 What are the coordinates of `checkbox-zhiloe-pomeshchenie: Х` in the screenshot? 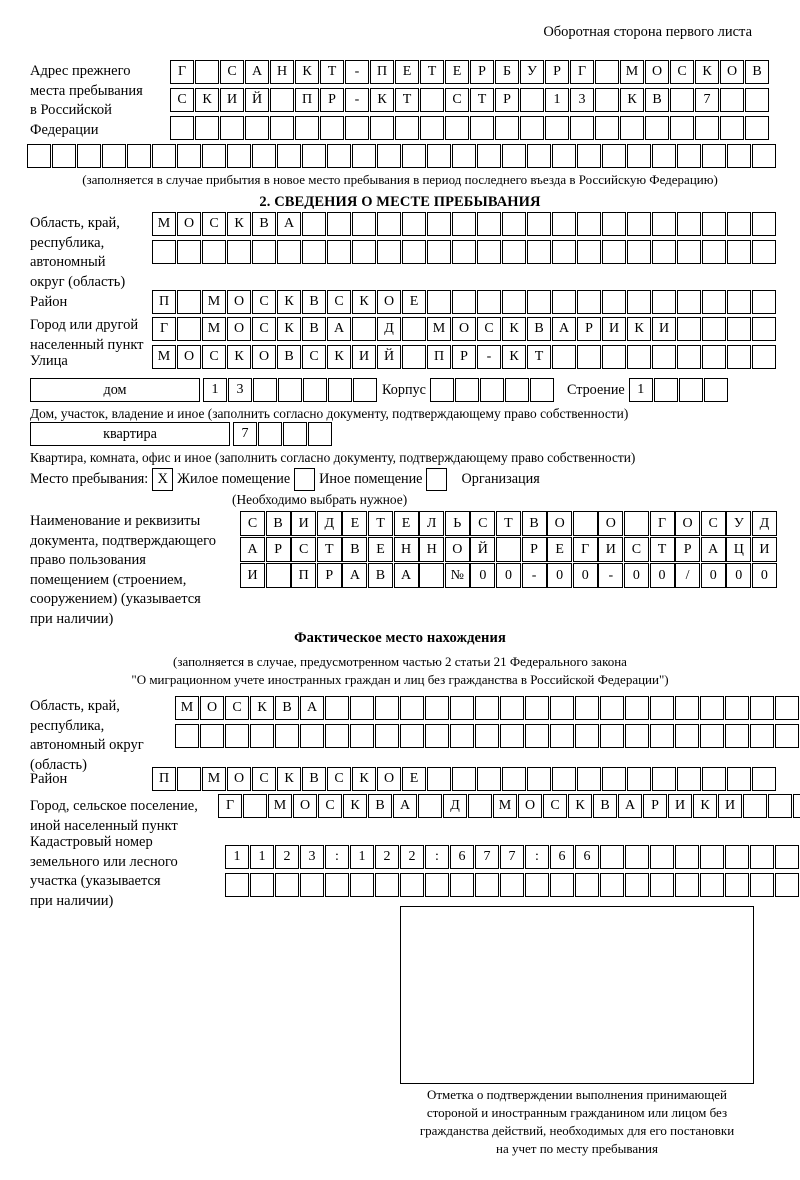 It's located at (163, 479).